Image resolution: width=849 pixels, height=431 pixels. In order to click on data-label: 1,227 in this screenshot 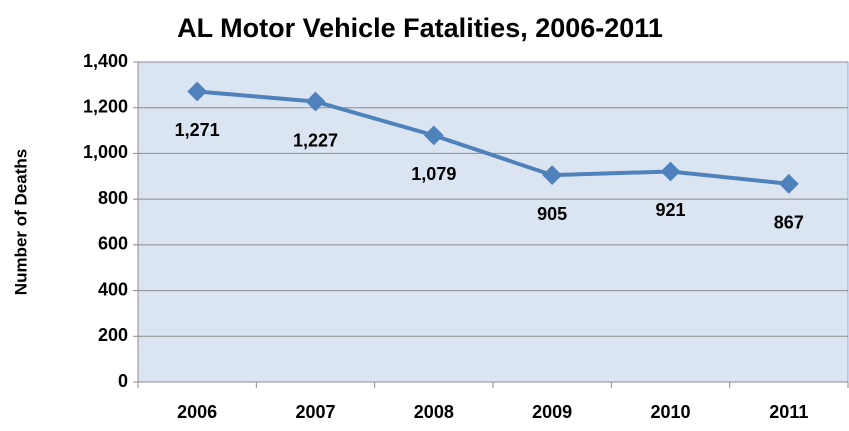, I will do `click(315, 140)`.